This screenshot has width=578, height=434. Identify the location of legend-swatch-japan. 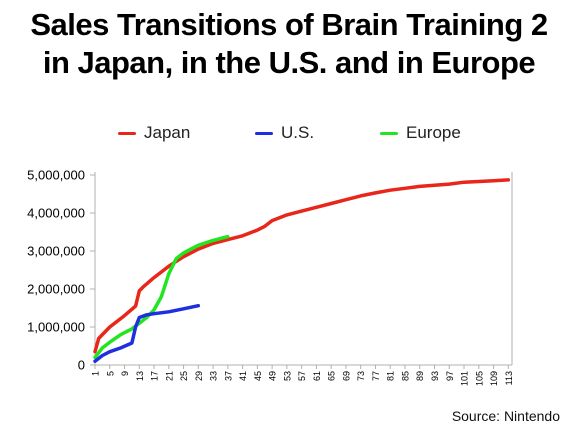
(127, 133).